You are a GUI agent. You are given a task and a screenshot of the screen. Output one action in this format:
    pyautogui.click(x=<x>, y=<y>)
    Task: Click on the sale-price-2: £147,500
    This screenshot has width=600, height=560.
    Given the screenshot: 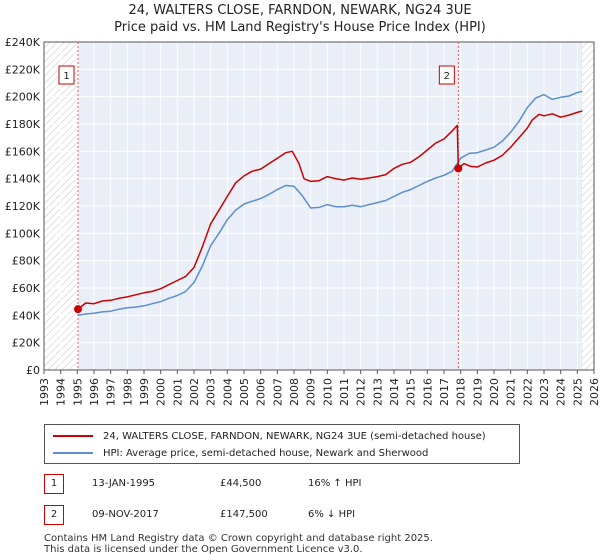 What is the action you would take?
    pyautogui.click(x=244, y=514)
    